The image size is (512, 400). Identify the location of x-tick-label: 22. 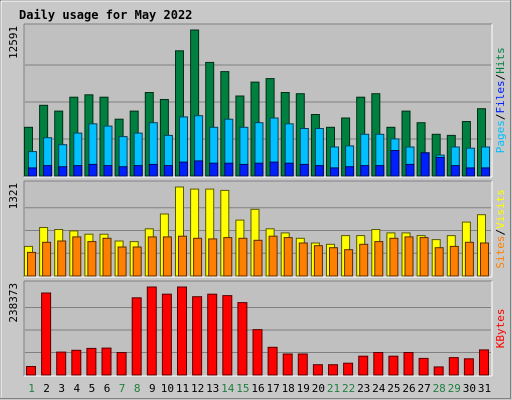
(348, 388).